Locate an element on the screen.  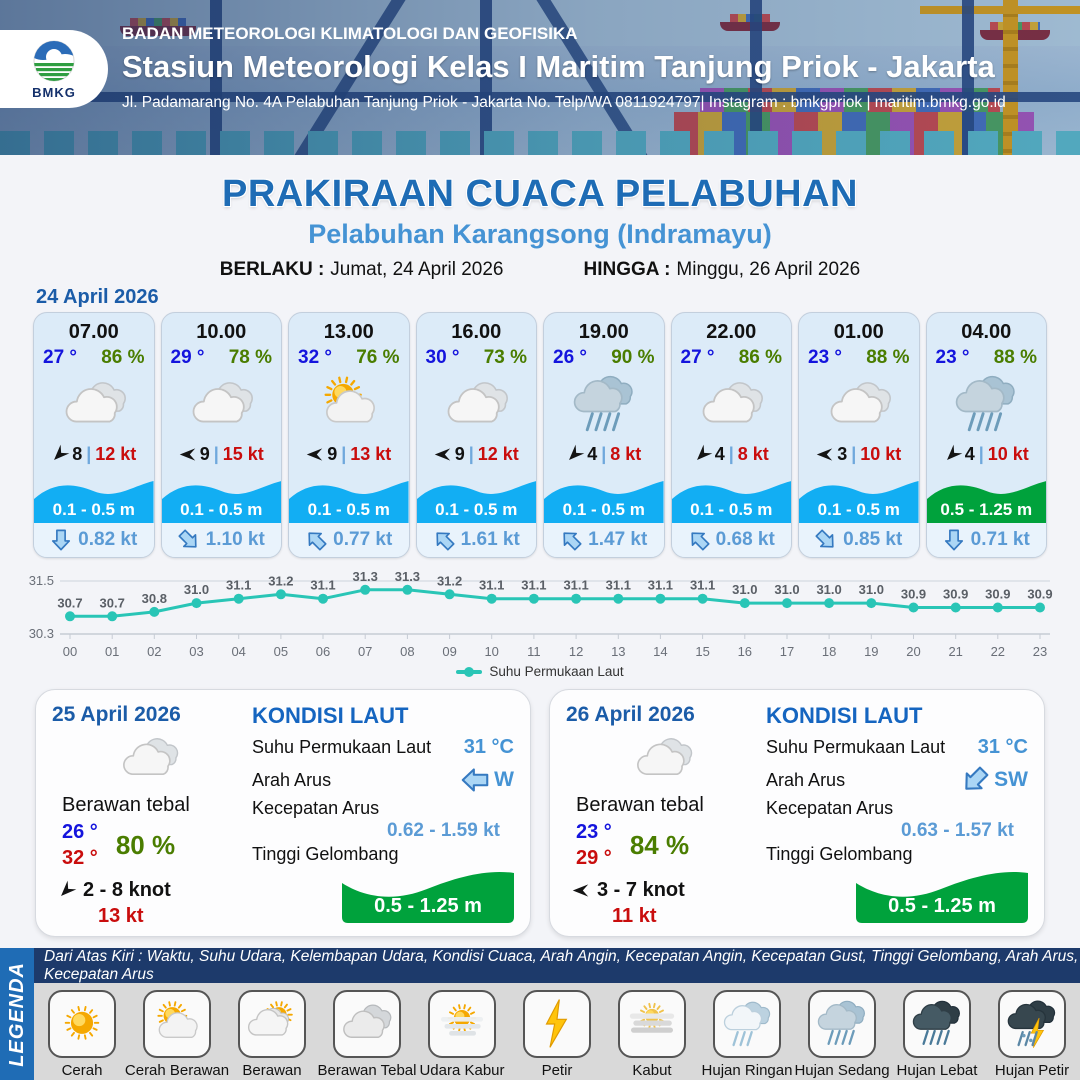
sea-conditions-title: KONDISI LAUT is located at coordinates (844, 715).